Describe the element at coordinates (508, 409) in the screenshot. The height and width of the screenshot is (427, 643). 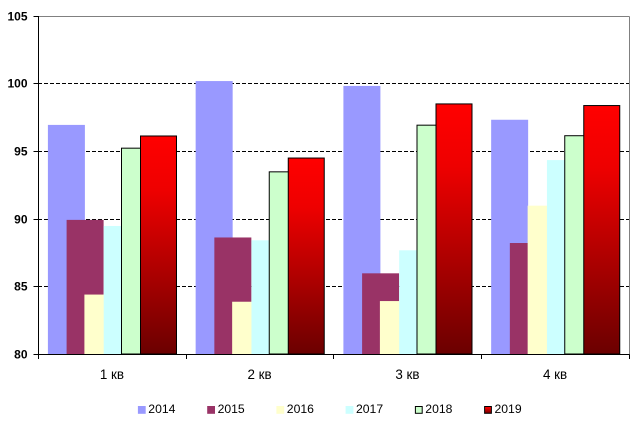
I see `svg-text: 2019` at that location.